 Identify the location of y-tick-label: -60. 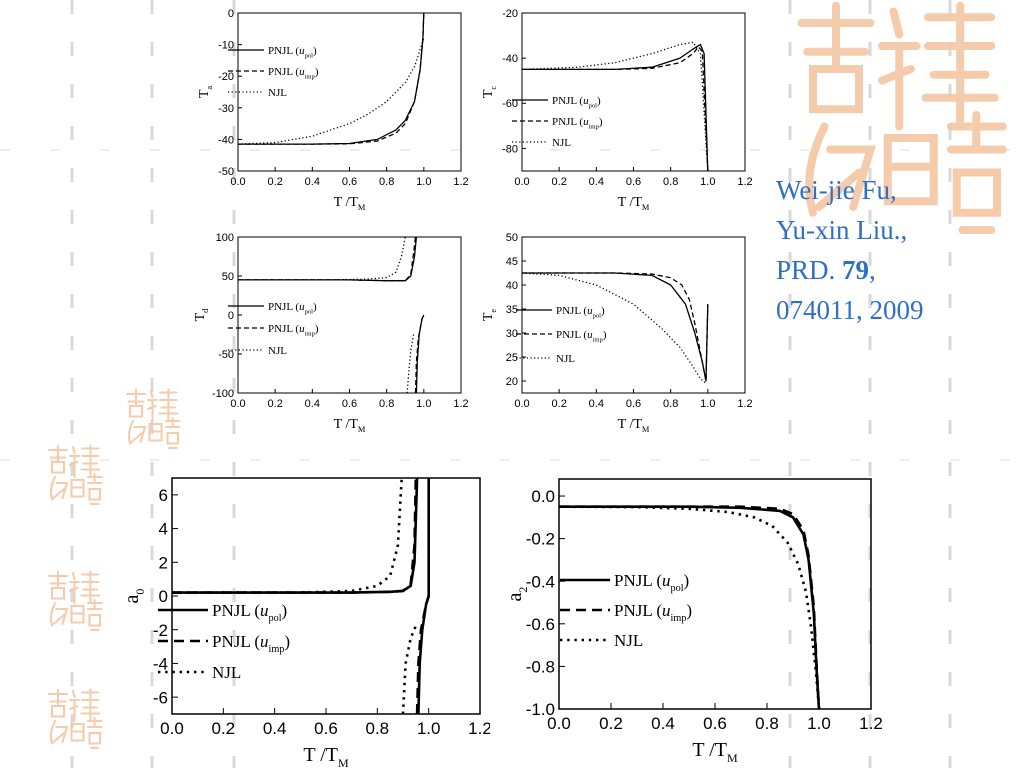
(510, 104).